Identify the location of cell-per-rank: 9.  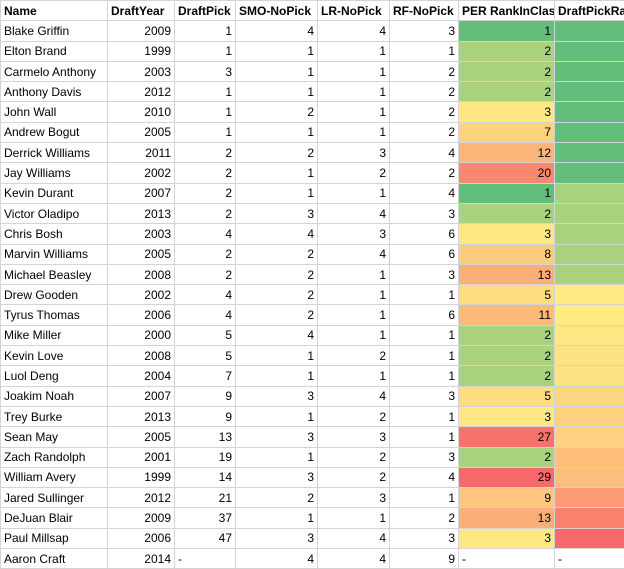
(507, 498).